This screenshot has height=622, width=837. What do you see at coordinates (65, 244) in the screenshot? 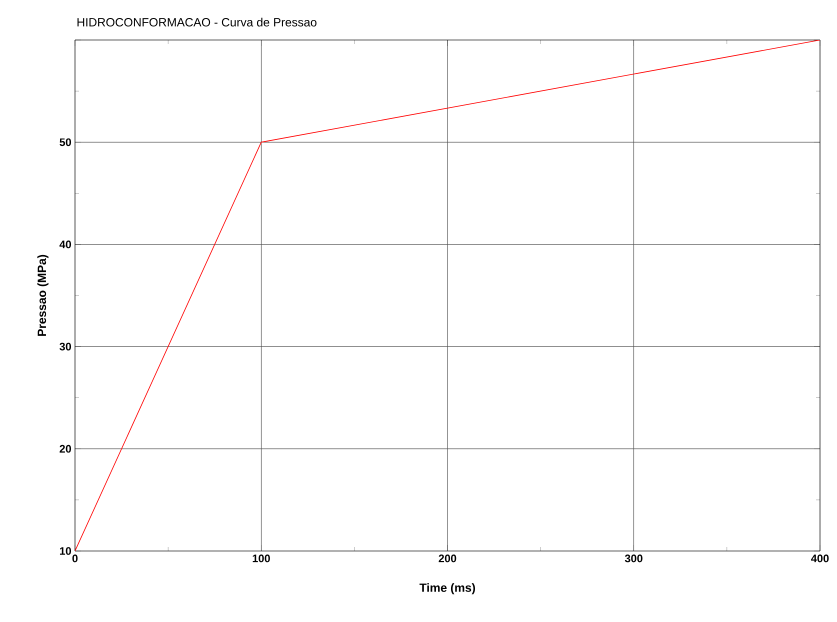
I see `y-tick-label: 40` at bounding box center [65, 244].